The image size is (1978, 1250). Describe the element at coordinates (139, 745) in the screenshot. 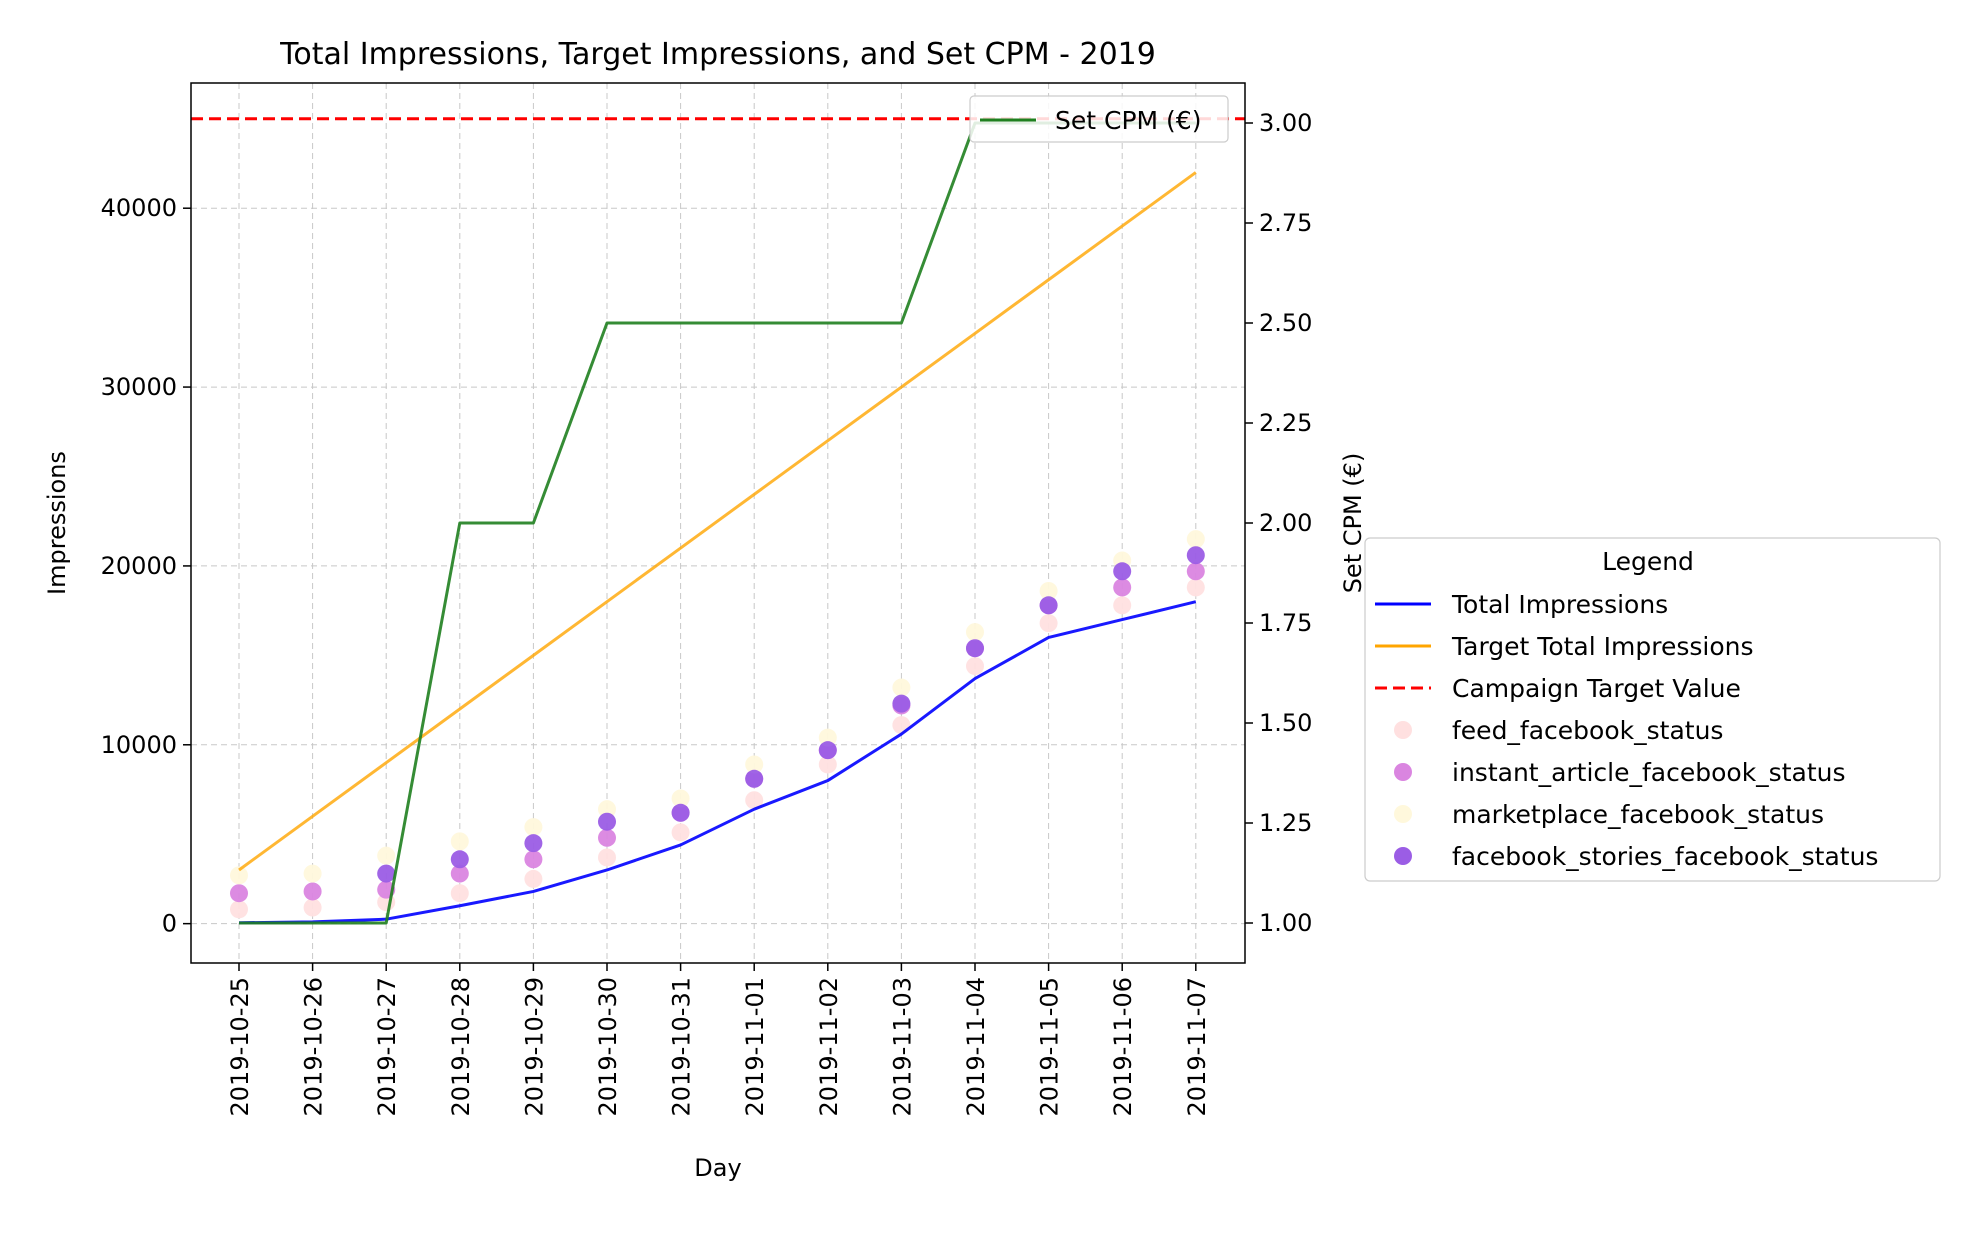

I see `y-tick-label: 10000` at that location.